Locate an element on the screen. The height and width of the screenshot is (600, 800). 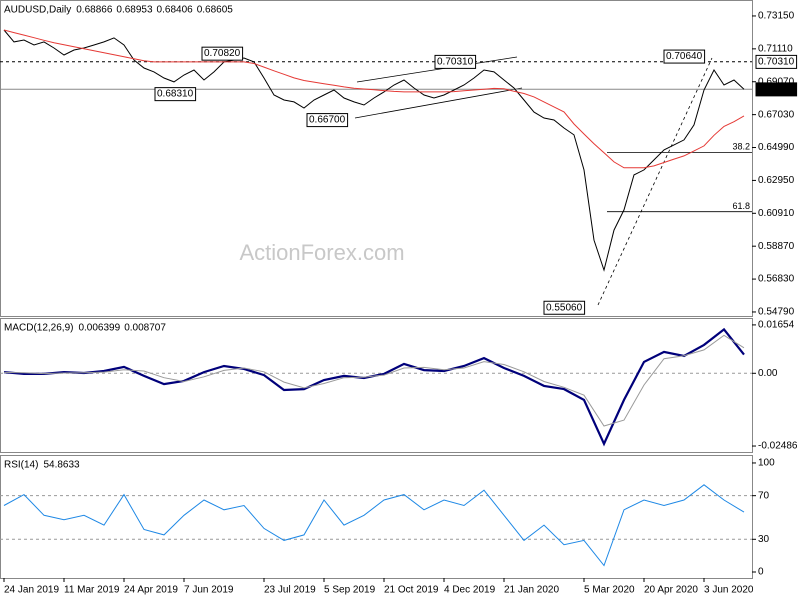
x-tick-label: 11 Mar 2019 is located at coordinates (92, 590).